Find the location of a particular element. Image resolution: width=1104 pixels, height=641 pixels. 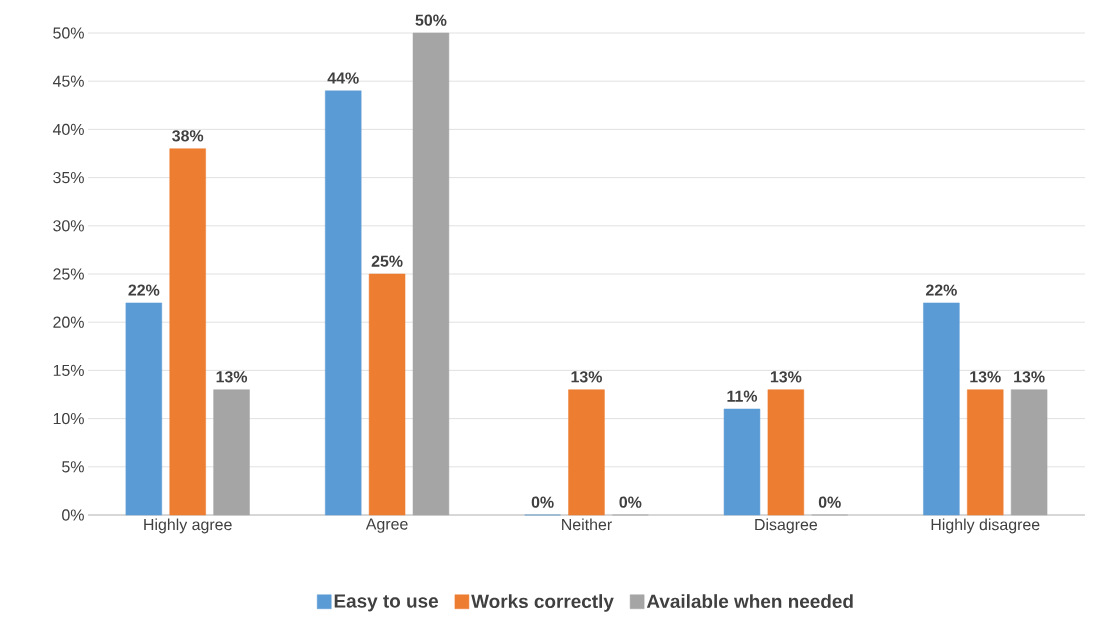

data-label: 11% is located at coordinates (742, 396).